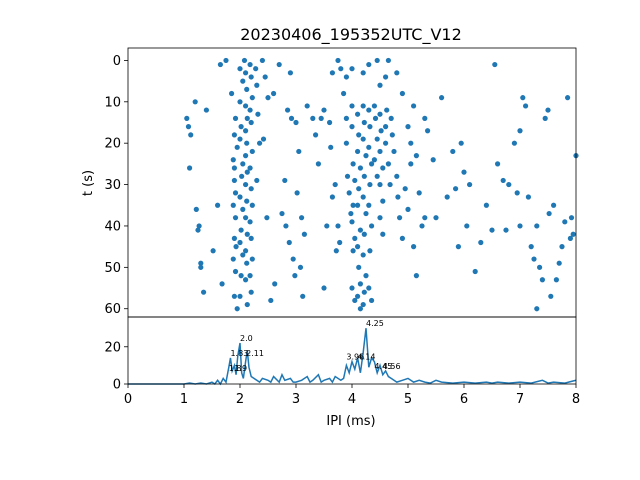  Describe the element at coordinates (246, 338) in the screenshot. I see `peak-label: 2.0` at that location.